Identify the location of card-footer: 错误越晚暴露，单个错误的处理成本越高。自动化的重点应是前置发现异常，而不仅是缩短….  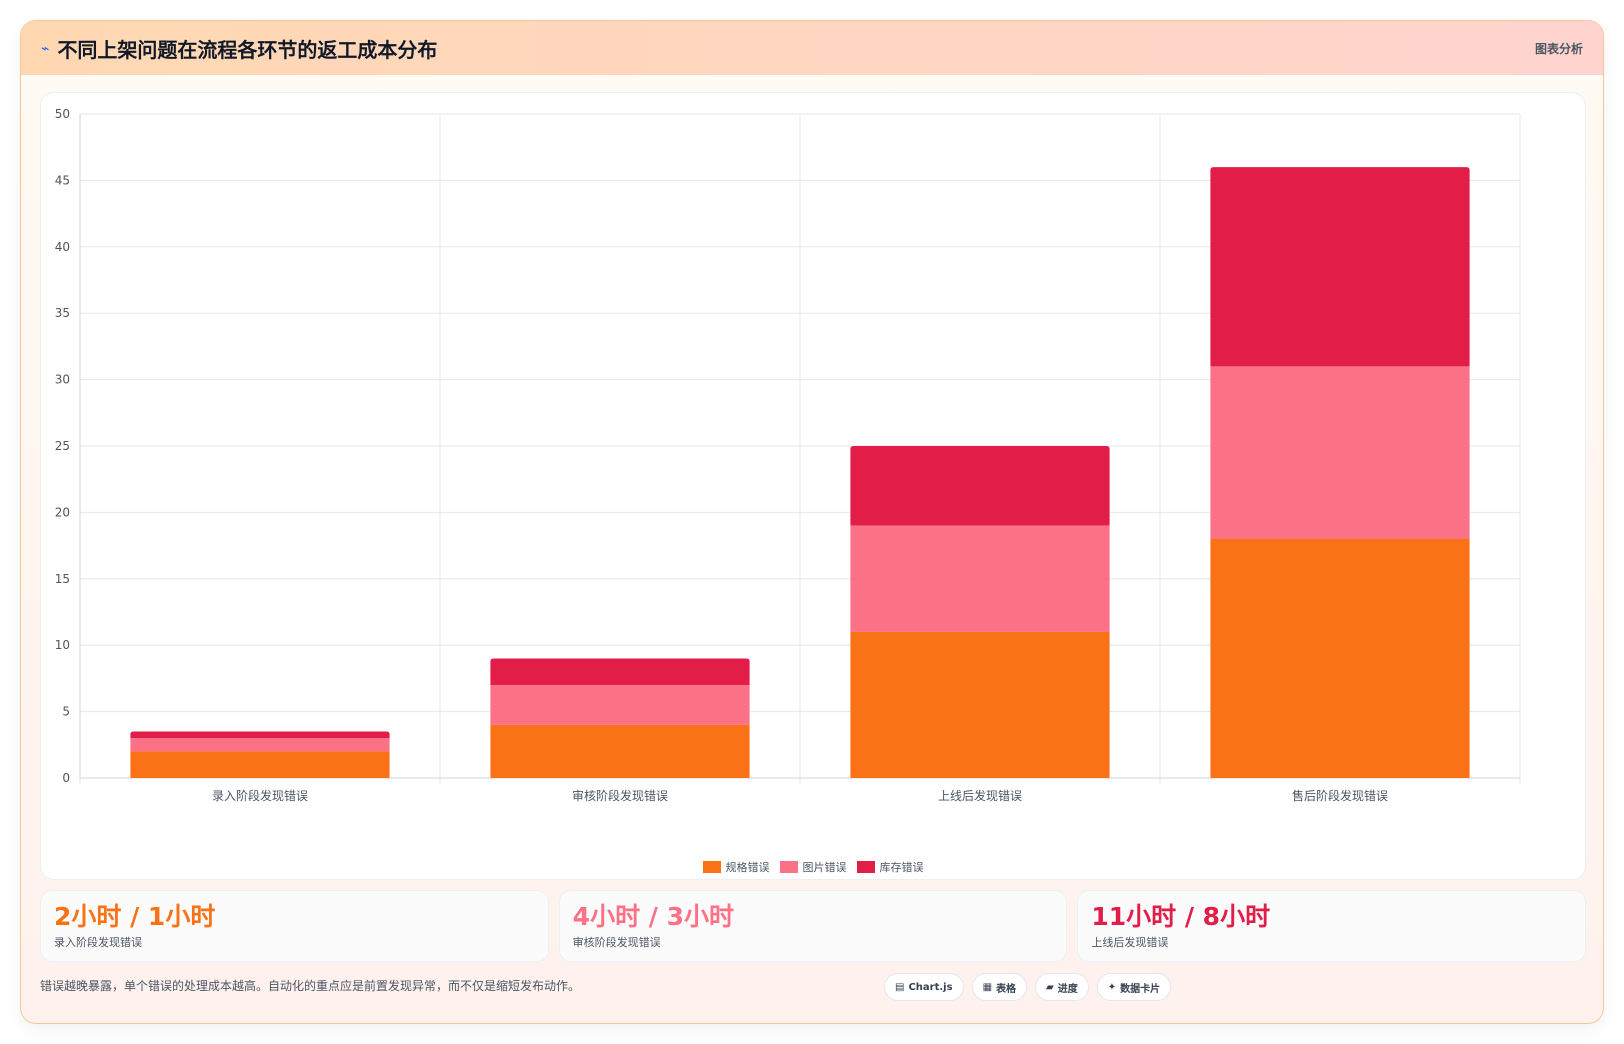
(813, 993).